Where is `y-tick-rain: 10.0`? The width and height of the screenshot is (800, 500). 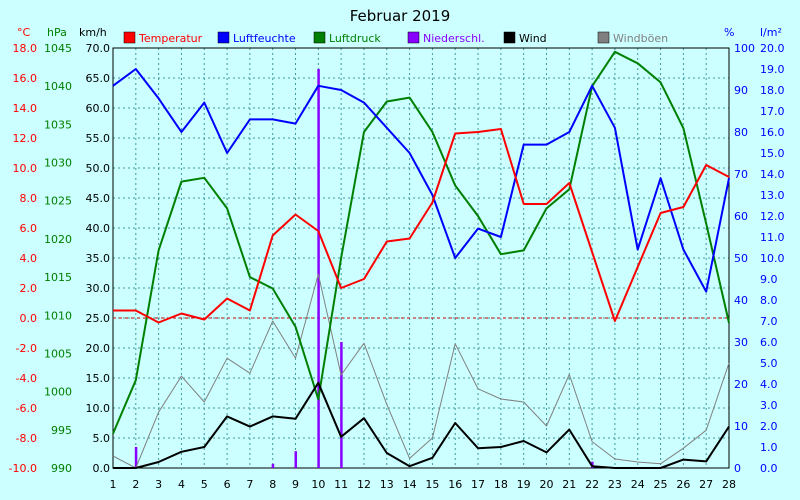
y-tick-rain: 10.0 is located at coordinates (772, 258).